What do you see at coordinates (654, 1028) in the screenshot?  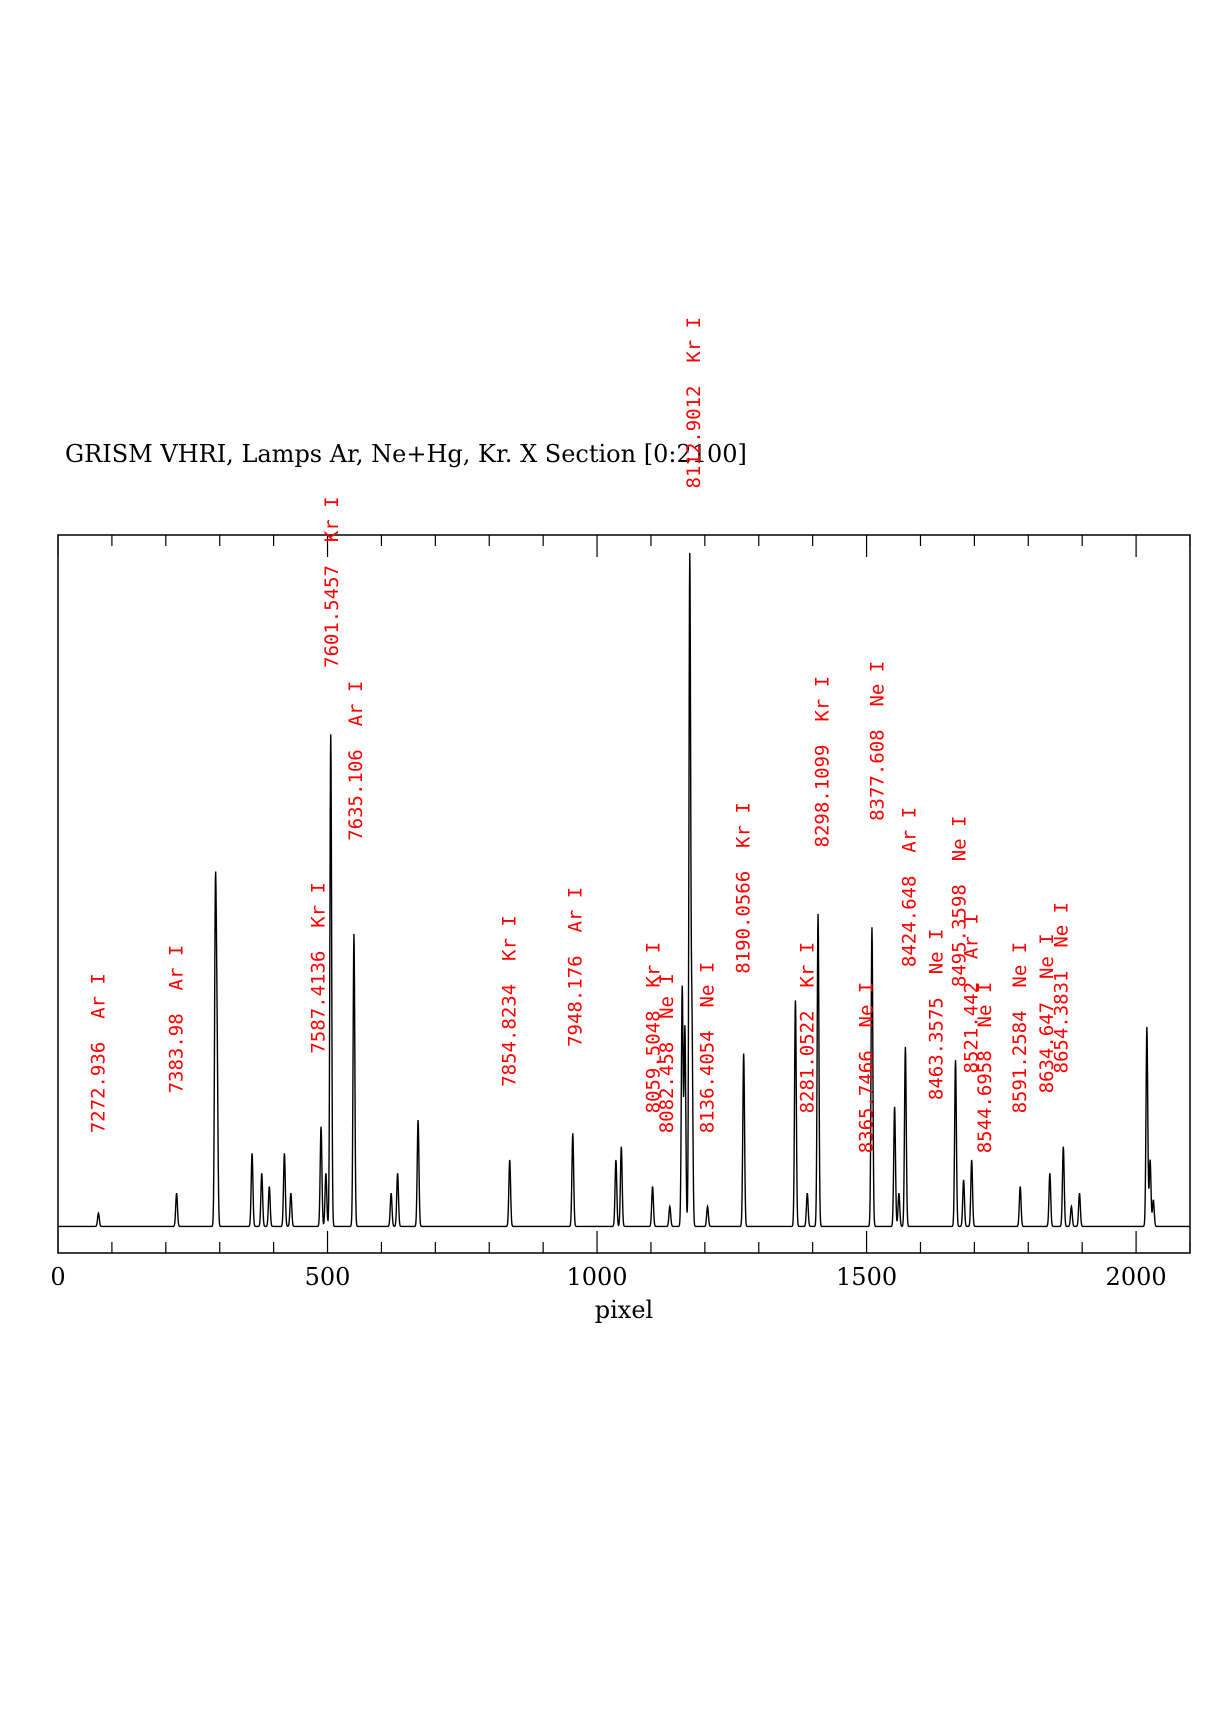 I see `line-label-7: 8059.5048 Kr I` at bounding box center [654, 1028].